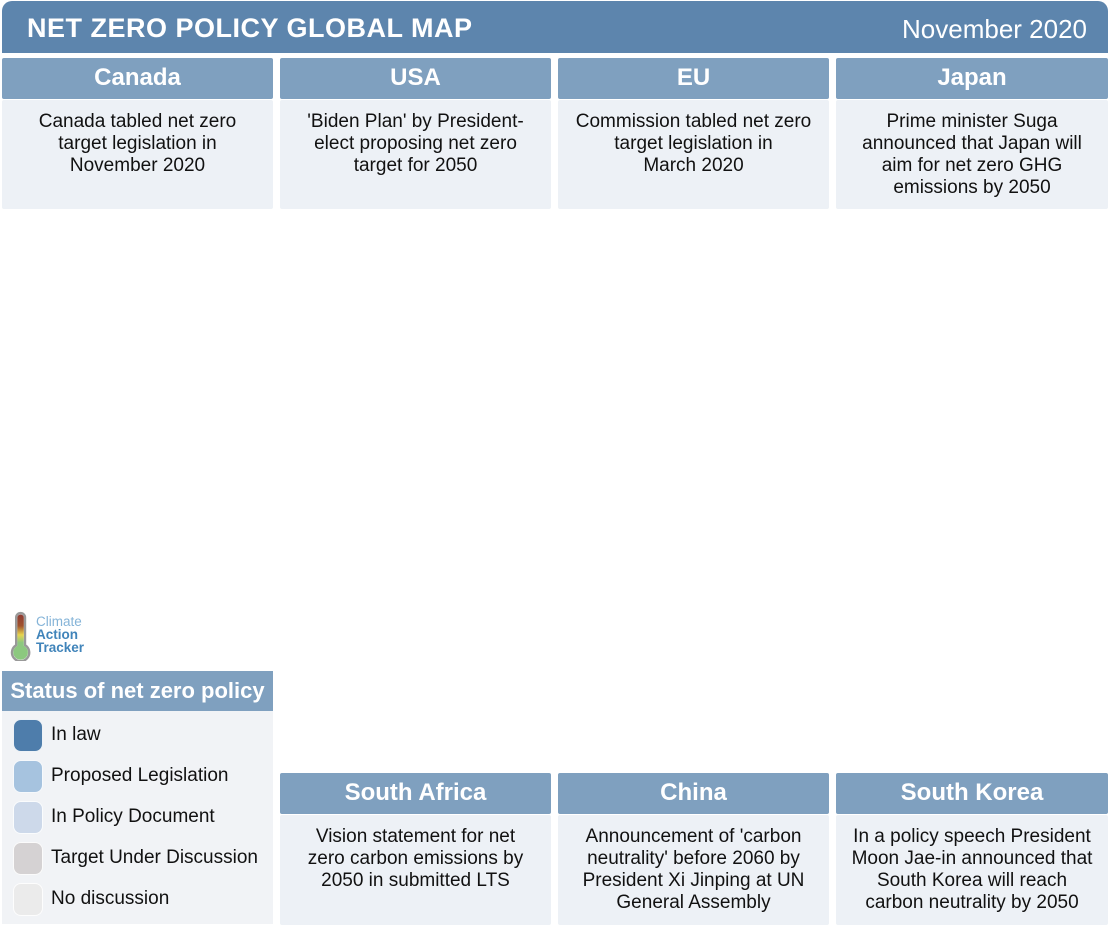 The image size is (1110, 929). Describe the element at coordinates (59, 621) in the screenshot. I see `svg-text: Climate` at that location.